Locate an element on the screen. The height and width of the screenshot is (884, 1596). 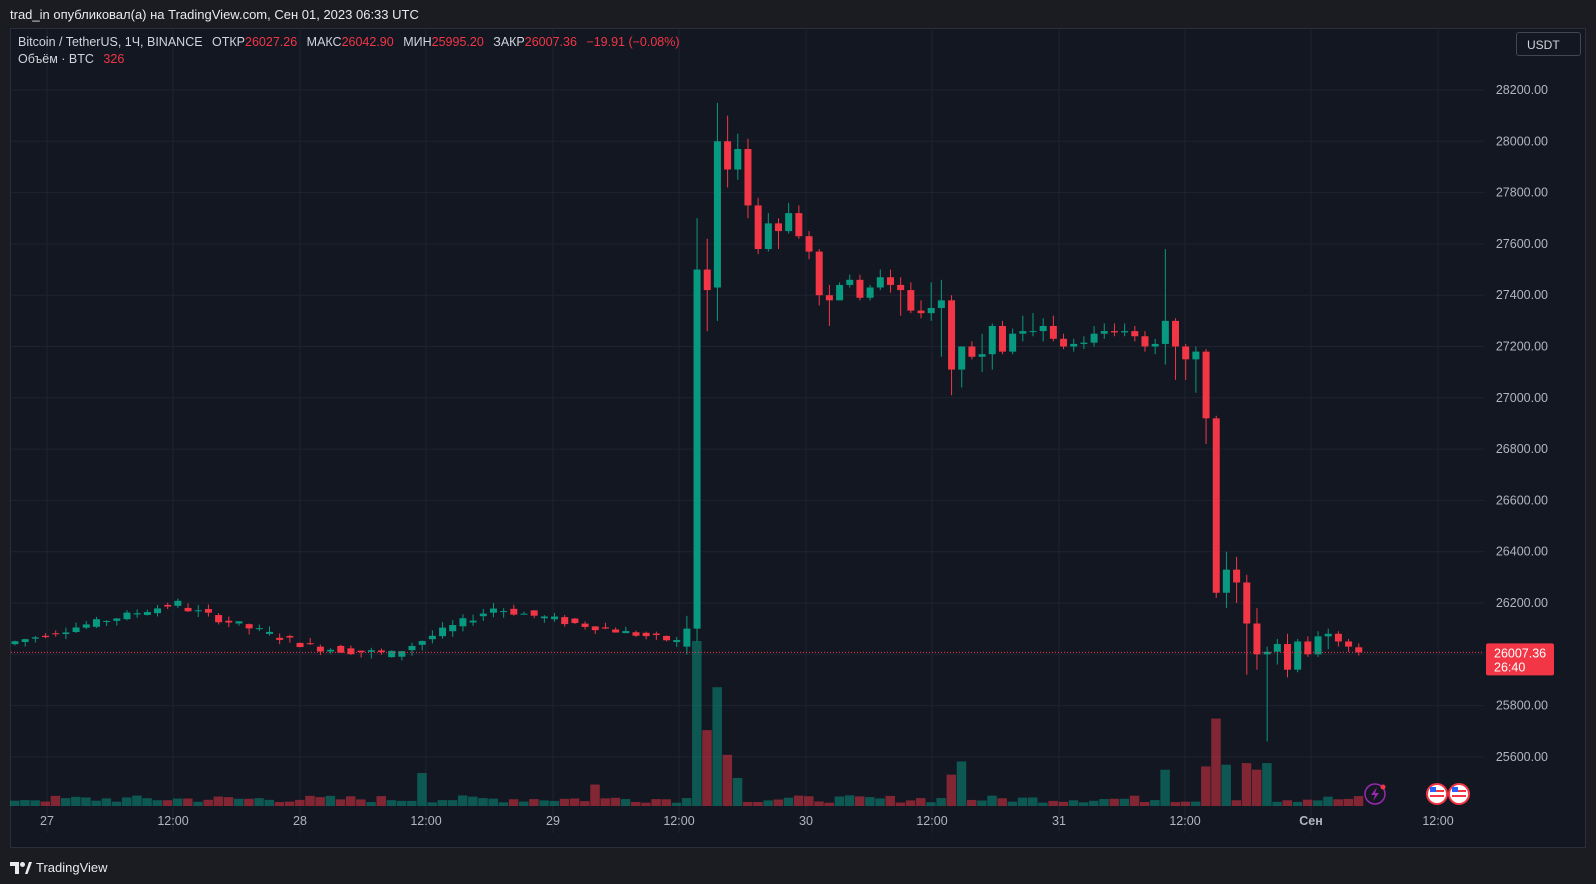
currency-button: USDT is located at coordinates (1548, 44).